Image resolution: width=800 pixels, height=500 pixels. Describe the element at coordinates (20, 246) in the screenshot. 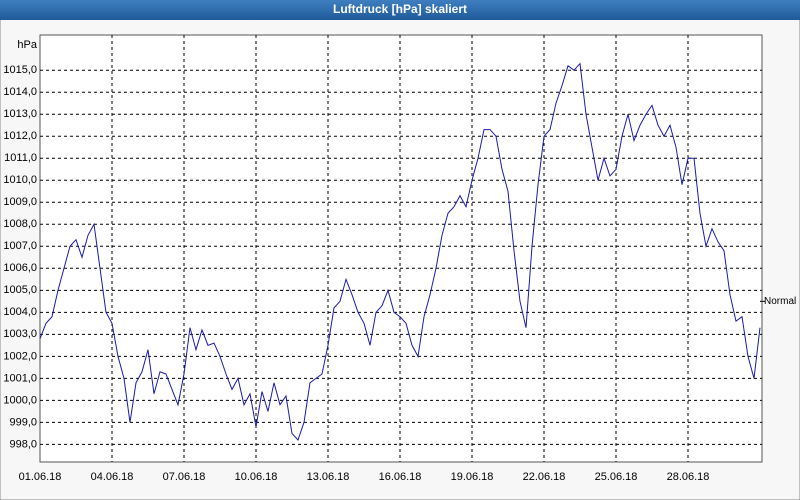

I see `y-tick-label: 1007,0` at that location.